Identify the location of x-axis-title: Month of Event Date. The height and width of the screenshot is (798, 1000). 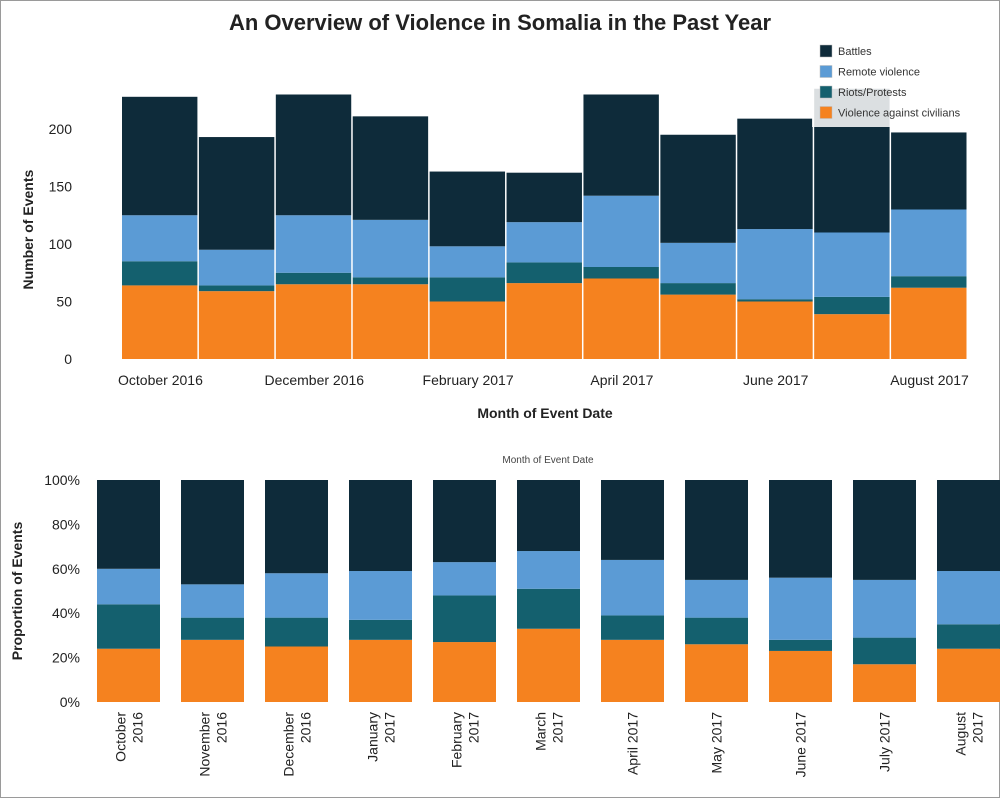
(545, 413).